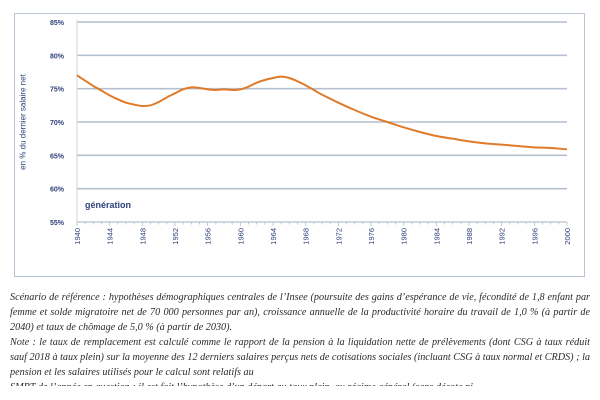 The width and height of the screenshot is (600, 400). I want to click on x-tick-label: 1996, so click(534, 236).